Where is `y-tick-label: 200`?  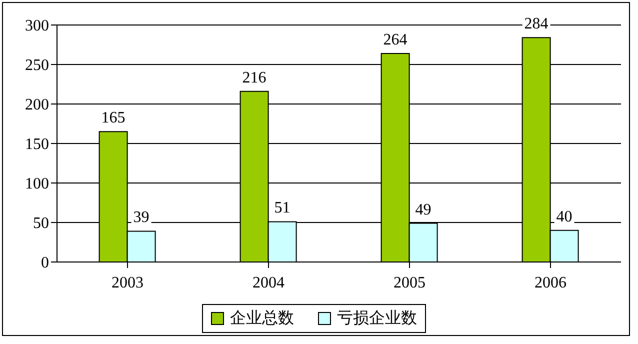 y-tick-label: 200 is located at coordinates (37, 105).